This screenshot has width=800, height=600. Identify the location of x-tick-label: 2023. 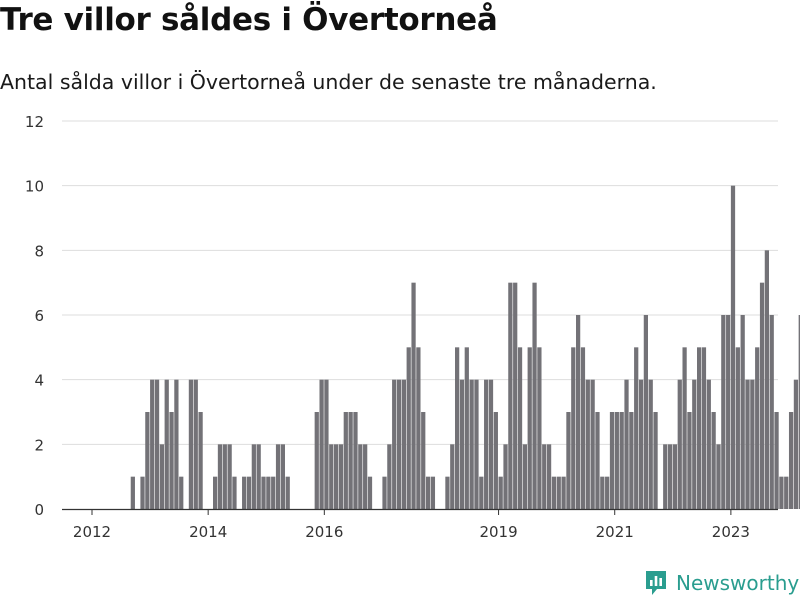
(731, 532).